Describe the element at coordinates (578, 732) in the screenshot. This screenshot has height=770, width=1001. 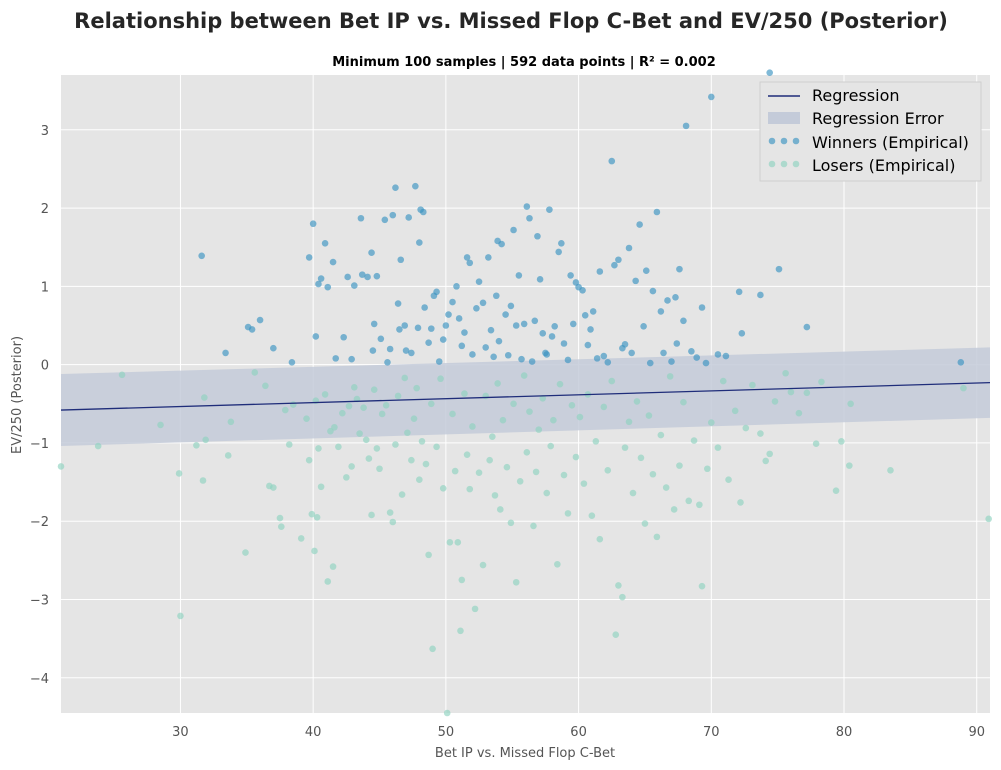
I see `x-tick-label: 60` at that location.